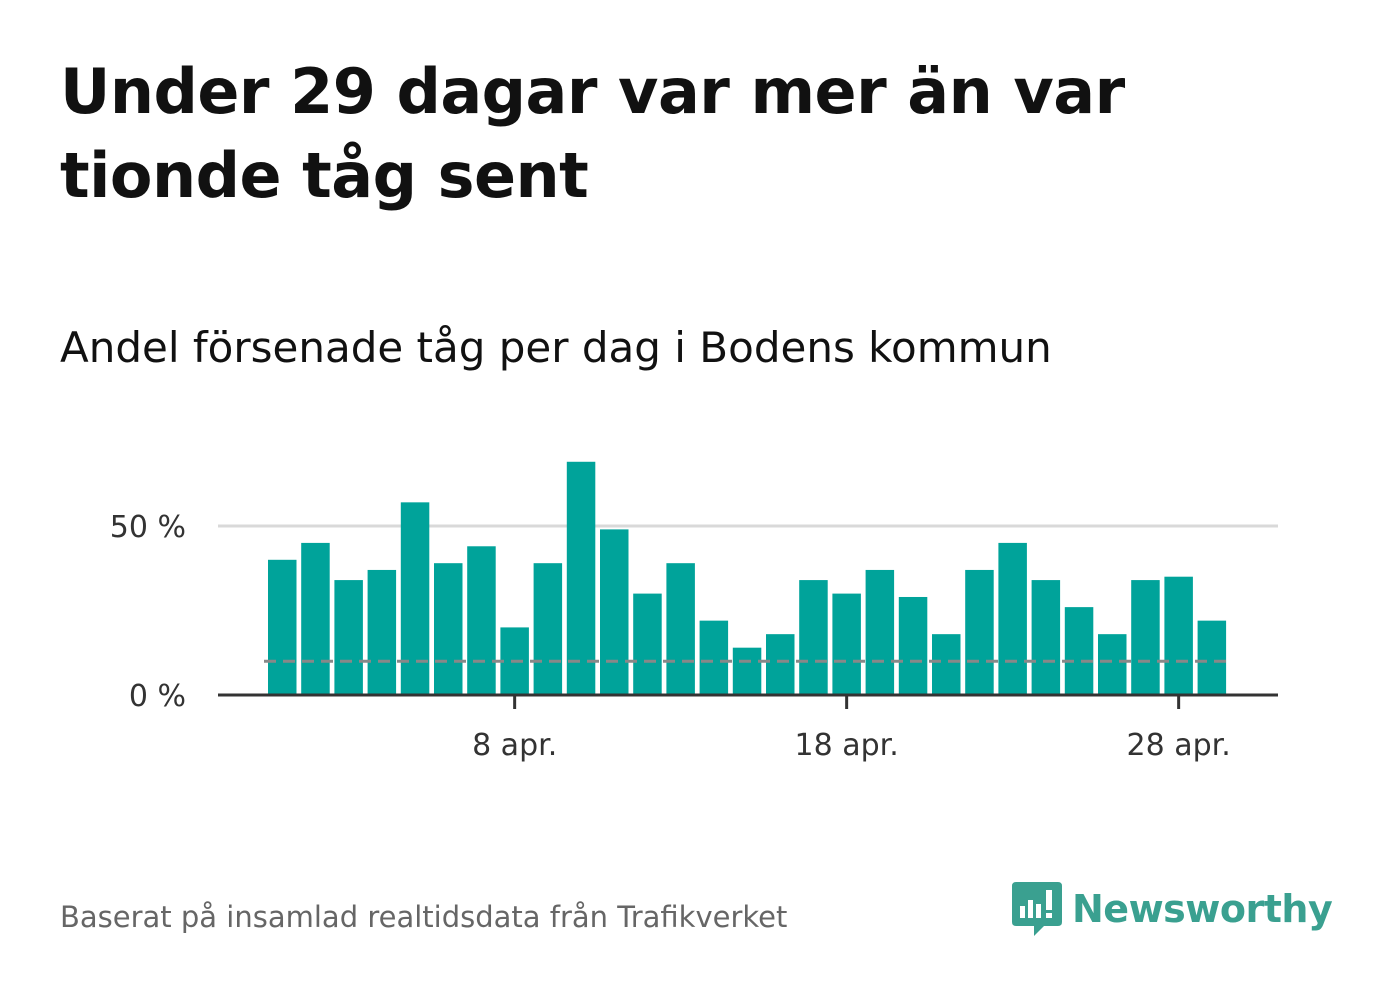  What do you see at coordinates (148, 527) in the screenshot?
I see `y-tick-label: 50 %` at bounding box center [148, 527].